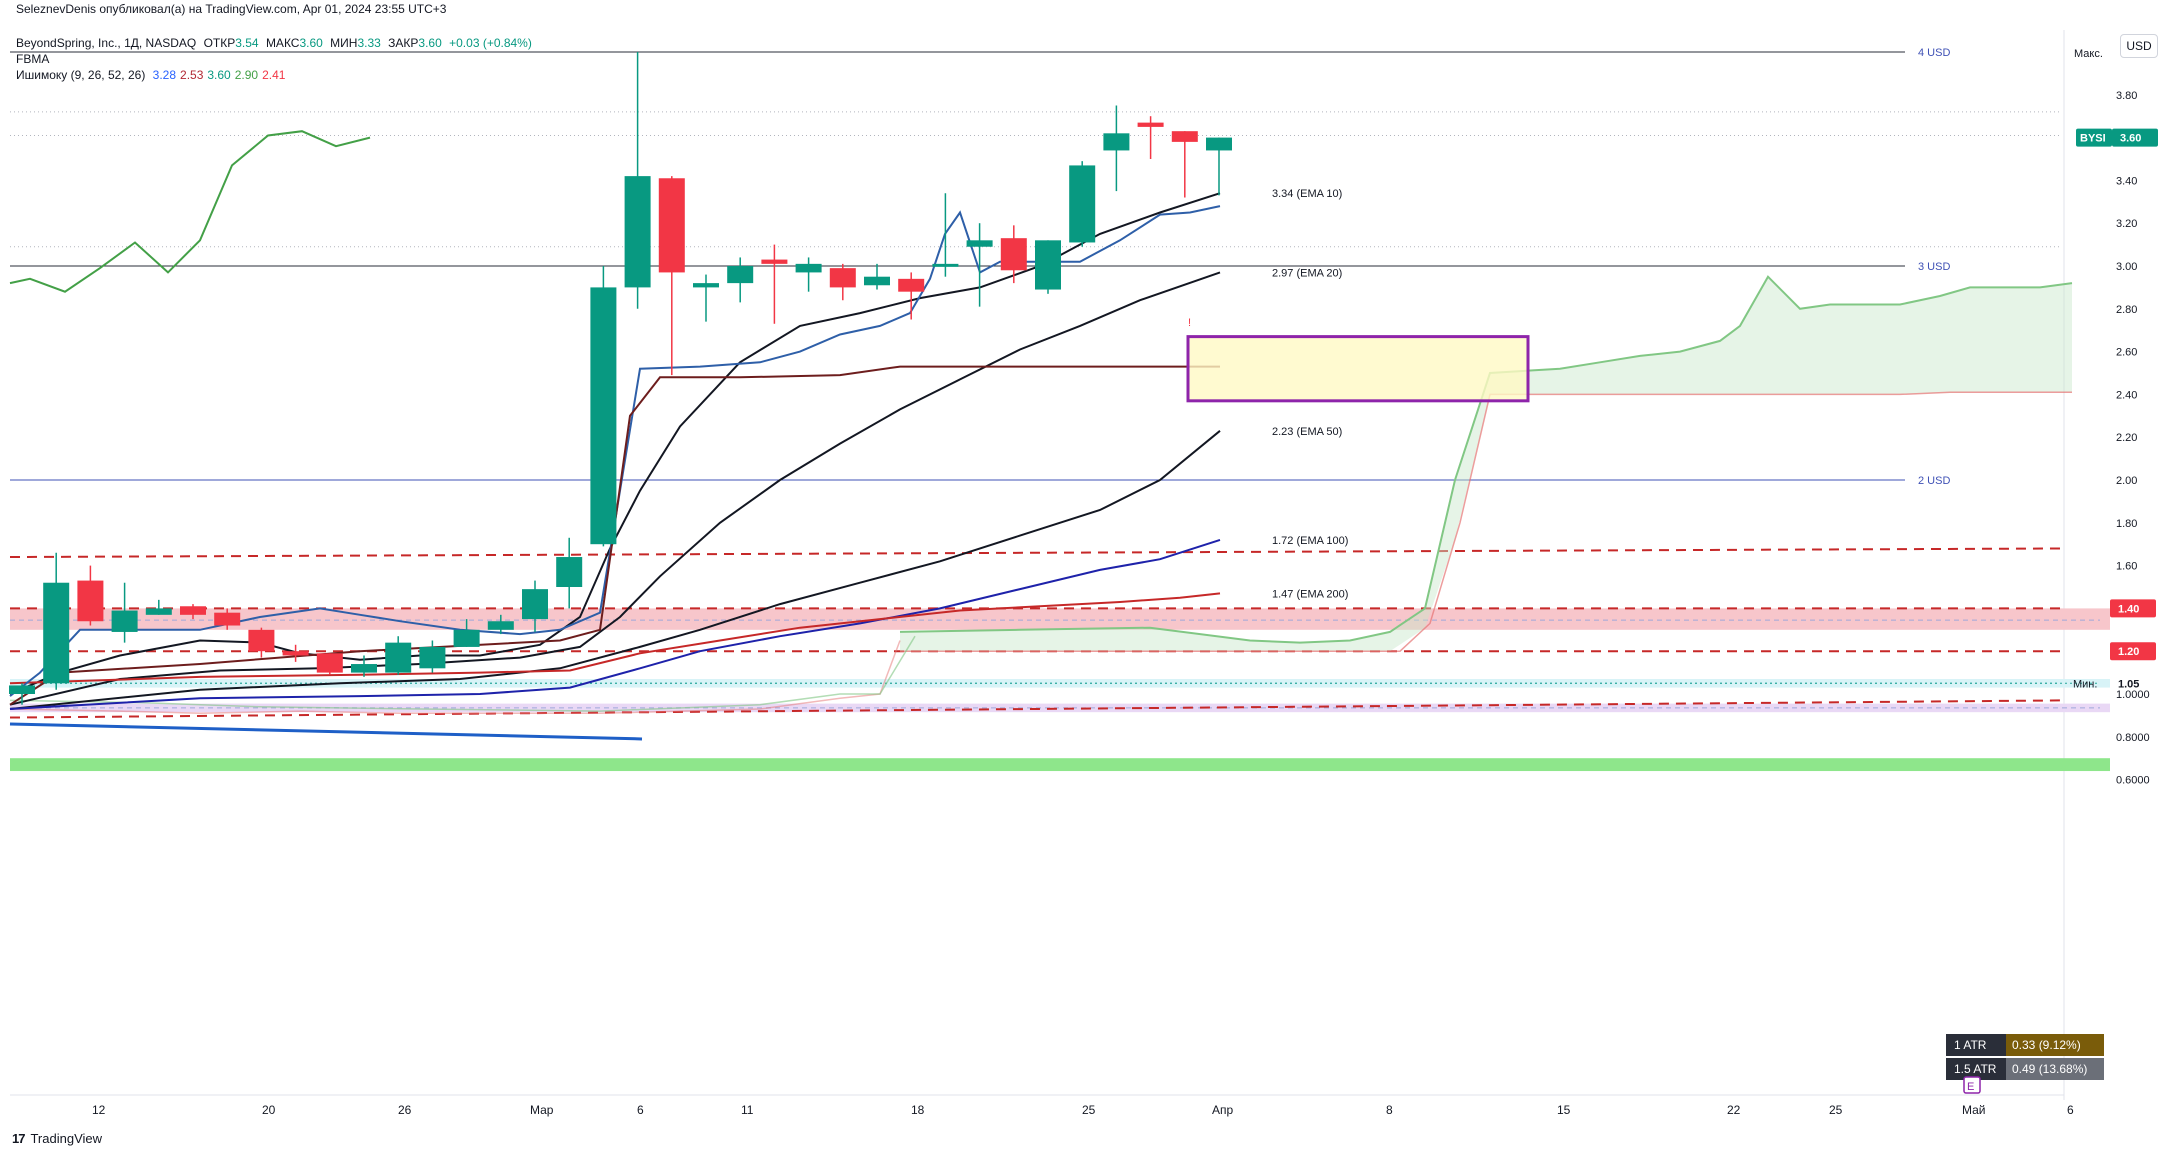 The height and width of the screenshot is (1157, 2171). What do you see at coordinates (274, 75) in the screenshot?
I see `ichimoku-value: 2.41` at bounding box center [274, 75].